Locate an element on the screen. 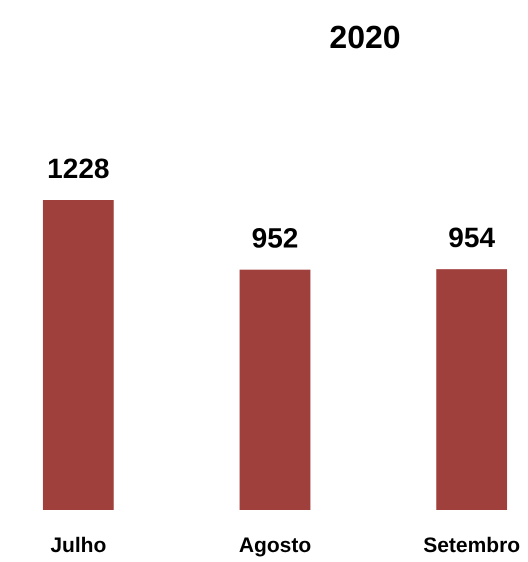 This screenshot has height=562, width=528. chart-title: 2020 is located at coordinates (365, 37).